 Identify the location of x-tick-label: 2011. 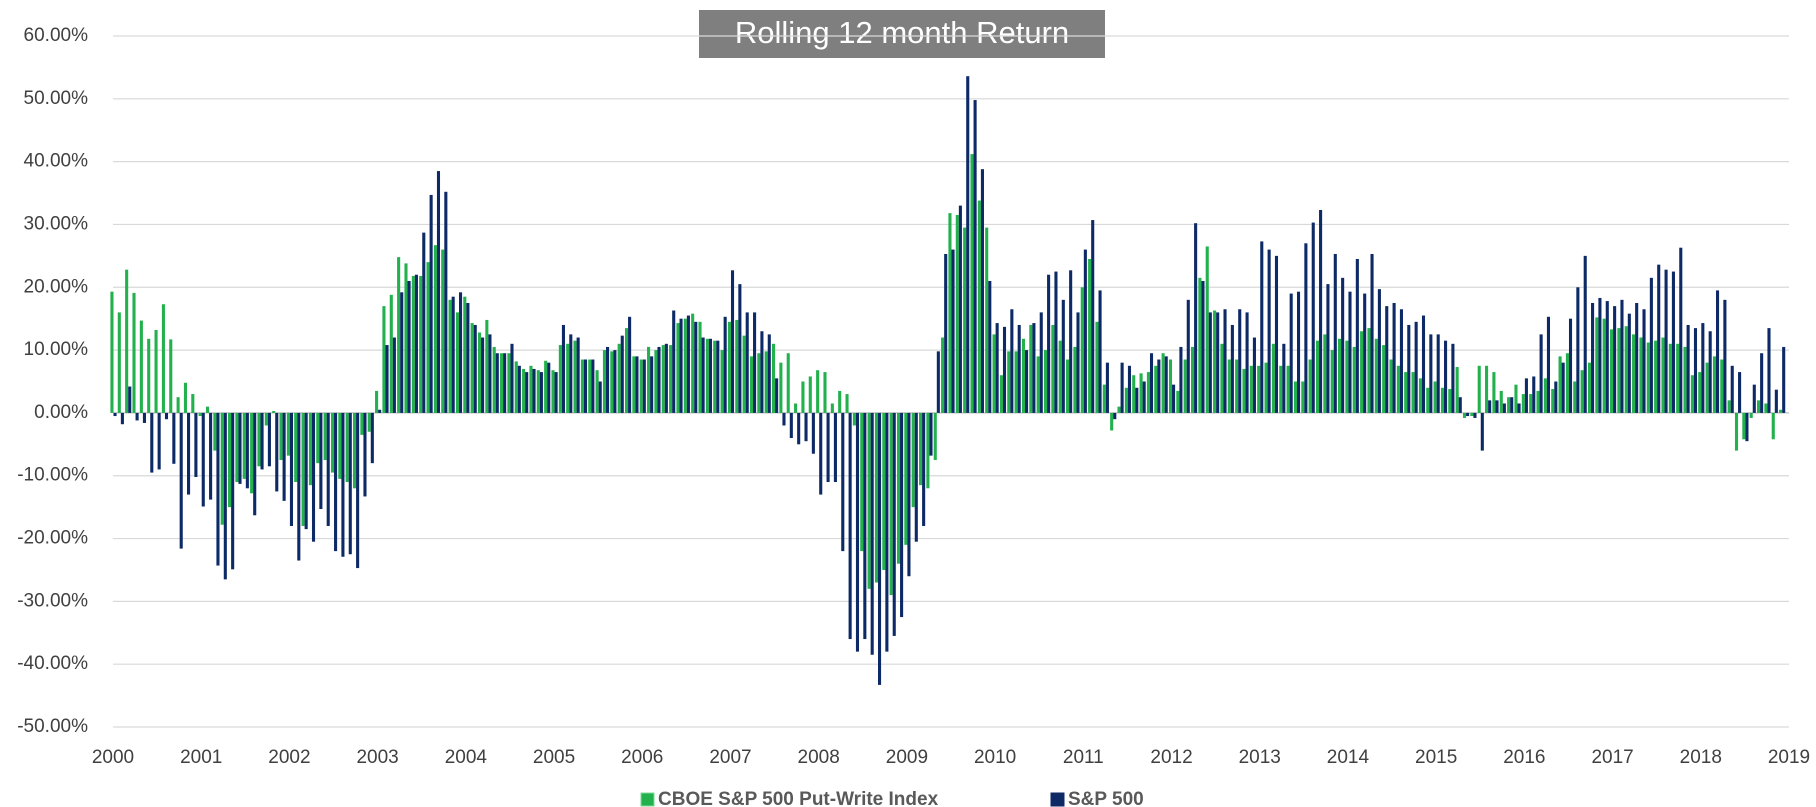
(1083, 757).